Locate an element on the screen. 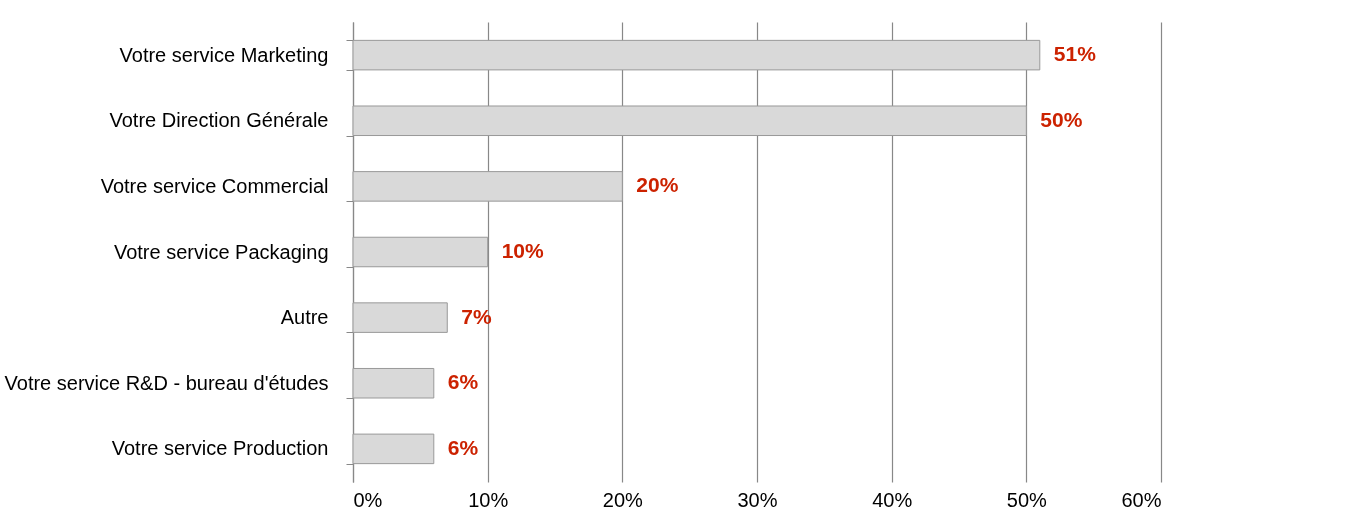  data-label: 7% is located at coordinates (476, 316).